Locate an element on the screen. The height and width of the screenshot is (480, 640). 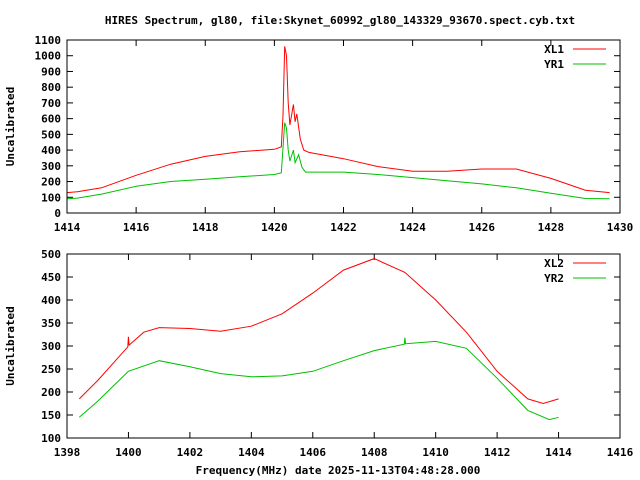
x-tick-label: 1406 is located at coordinates (313, 452).